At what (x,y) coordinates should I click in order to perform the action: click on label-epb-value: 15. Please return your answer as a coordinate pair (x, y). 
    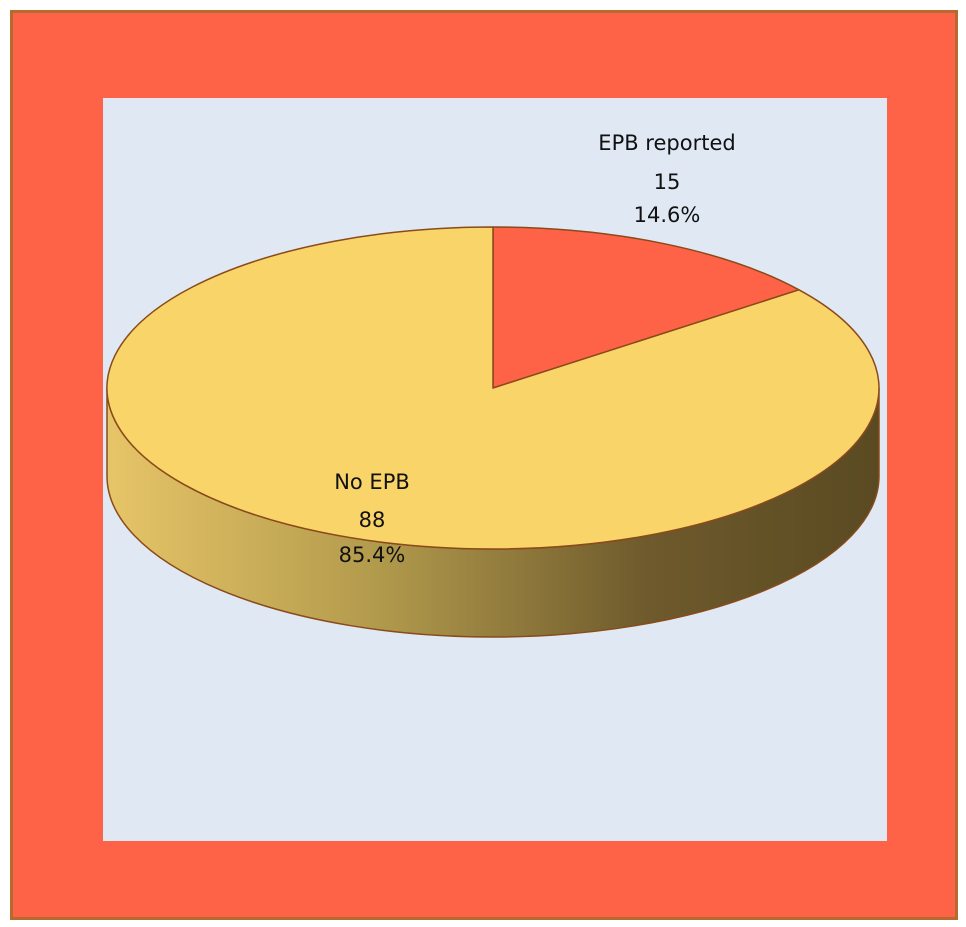
    Looking at the image, I should click on (667, 182).